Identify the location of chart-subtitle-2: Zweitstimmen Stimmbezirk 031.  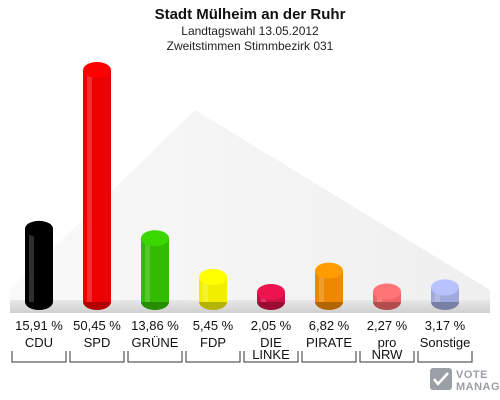
(250, 46).